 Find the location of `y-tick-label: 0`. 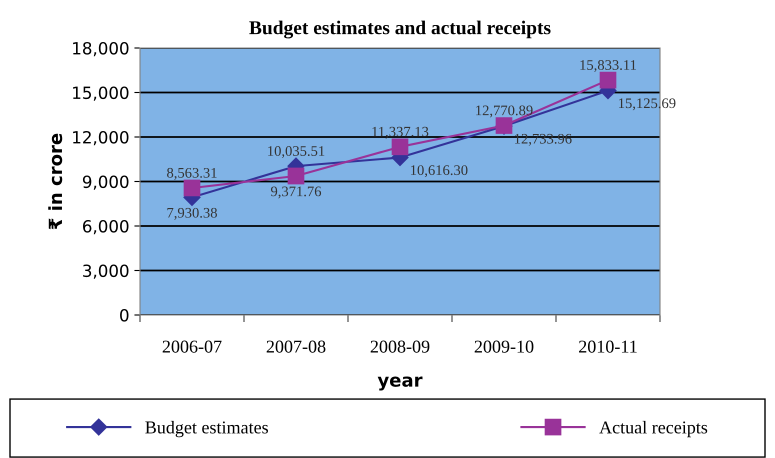

y-tick-label: 0 is located at coordinates (124, 315).